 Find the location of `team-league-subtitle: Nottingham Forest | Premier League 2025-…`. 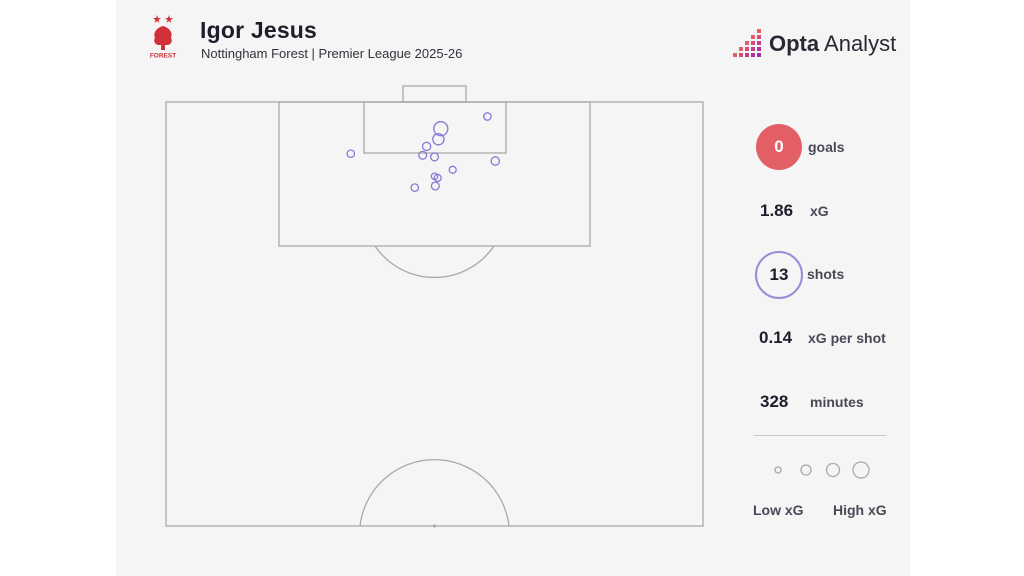

team-league-subtitle: Nottingham Forest | Premier League 2025-… is located at coordinates (332, 53).